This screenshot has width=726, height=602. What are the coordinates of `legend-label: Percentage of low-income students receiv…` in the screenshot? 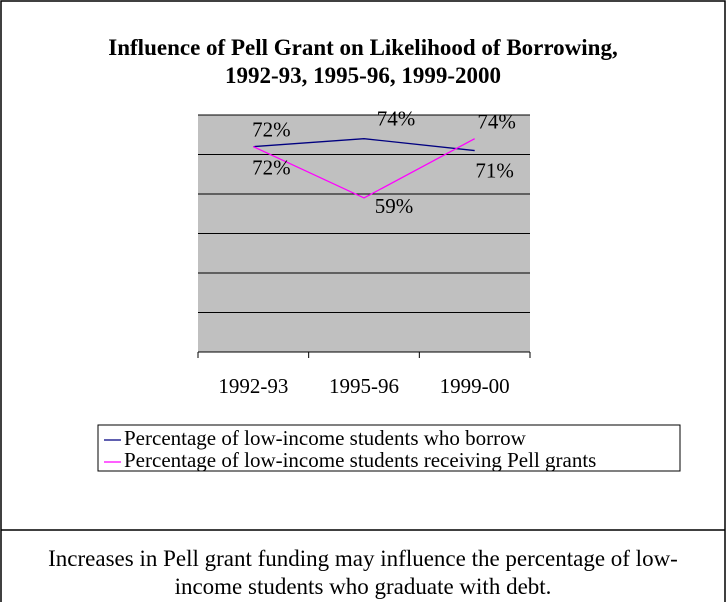 It's located at (360, 460).